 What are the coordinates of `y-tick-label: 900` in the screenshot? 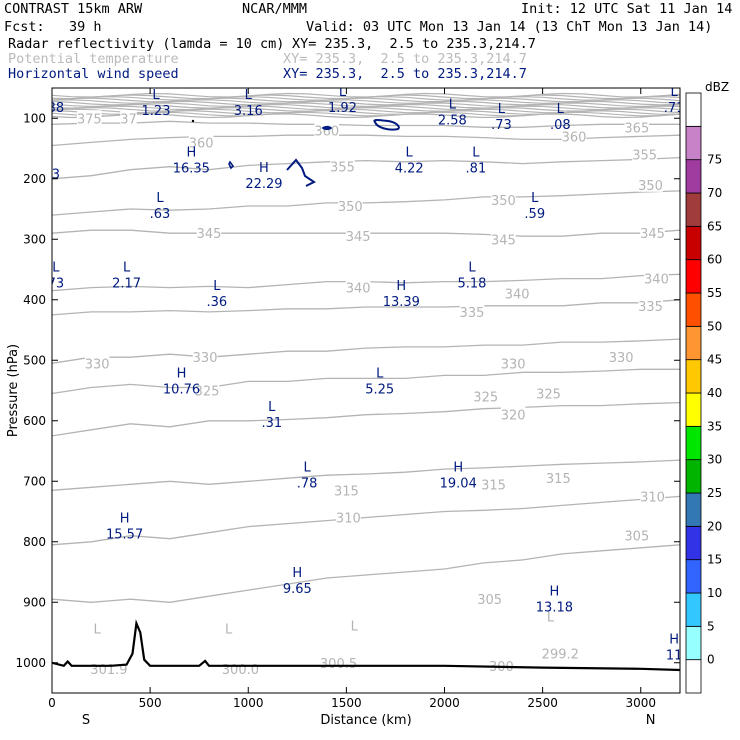 It's located at (34, 602).